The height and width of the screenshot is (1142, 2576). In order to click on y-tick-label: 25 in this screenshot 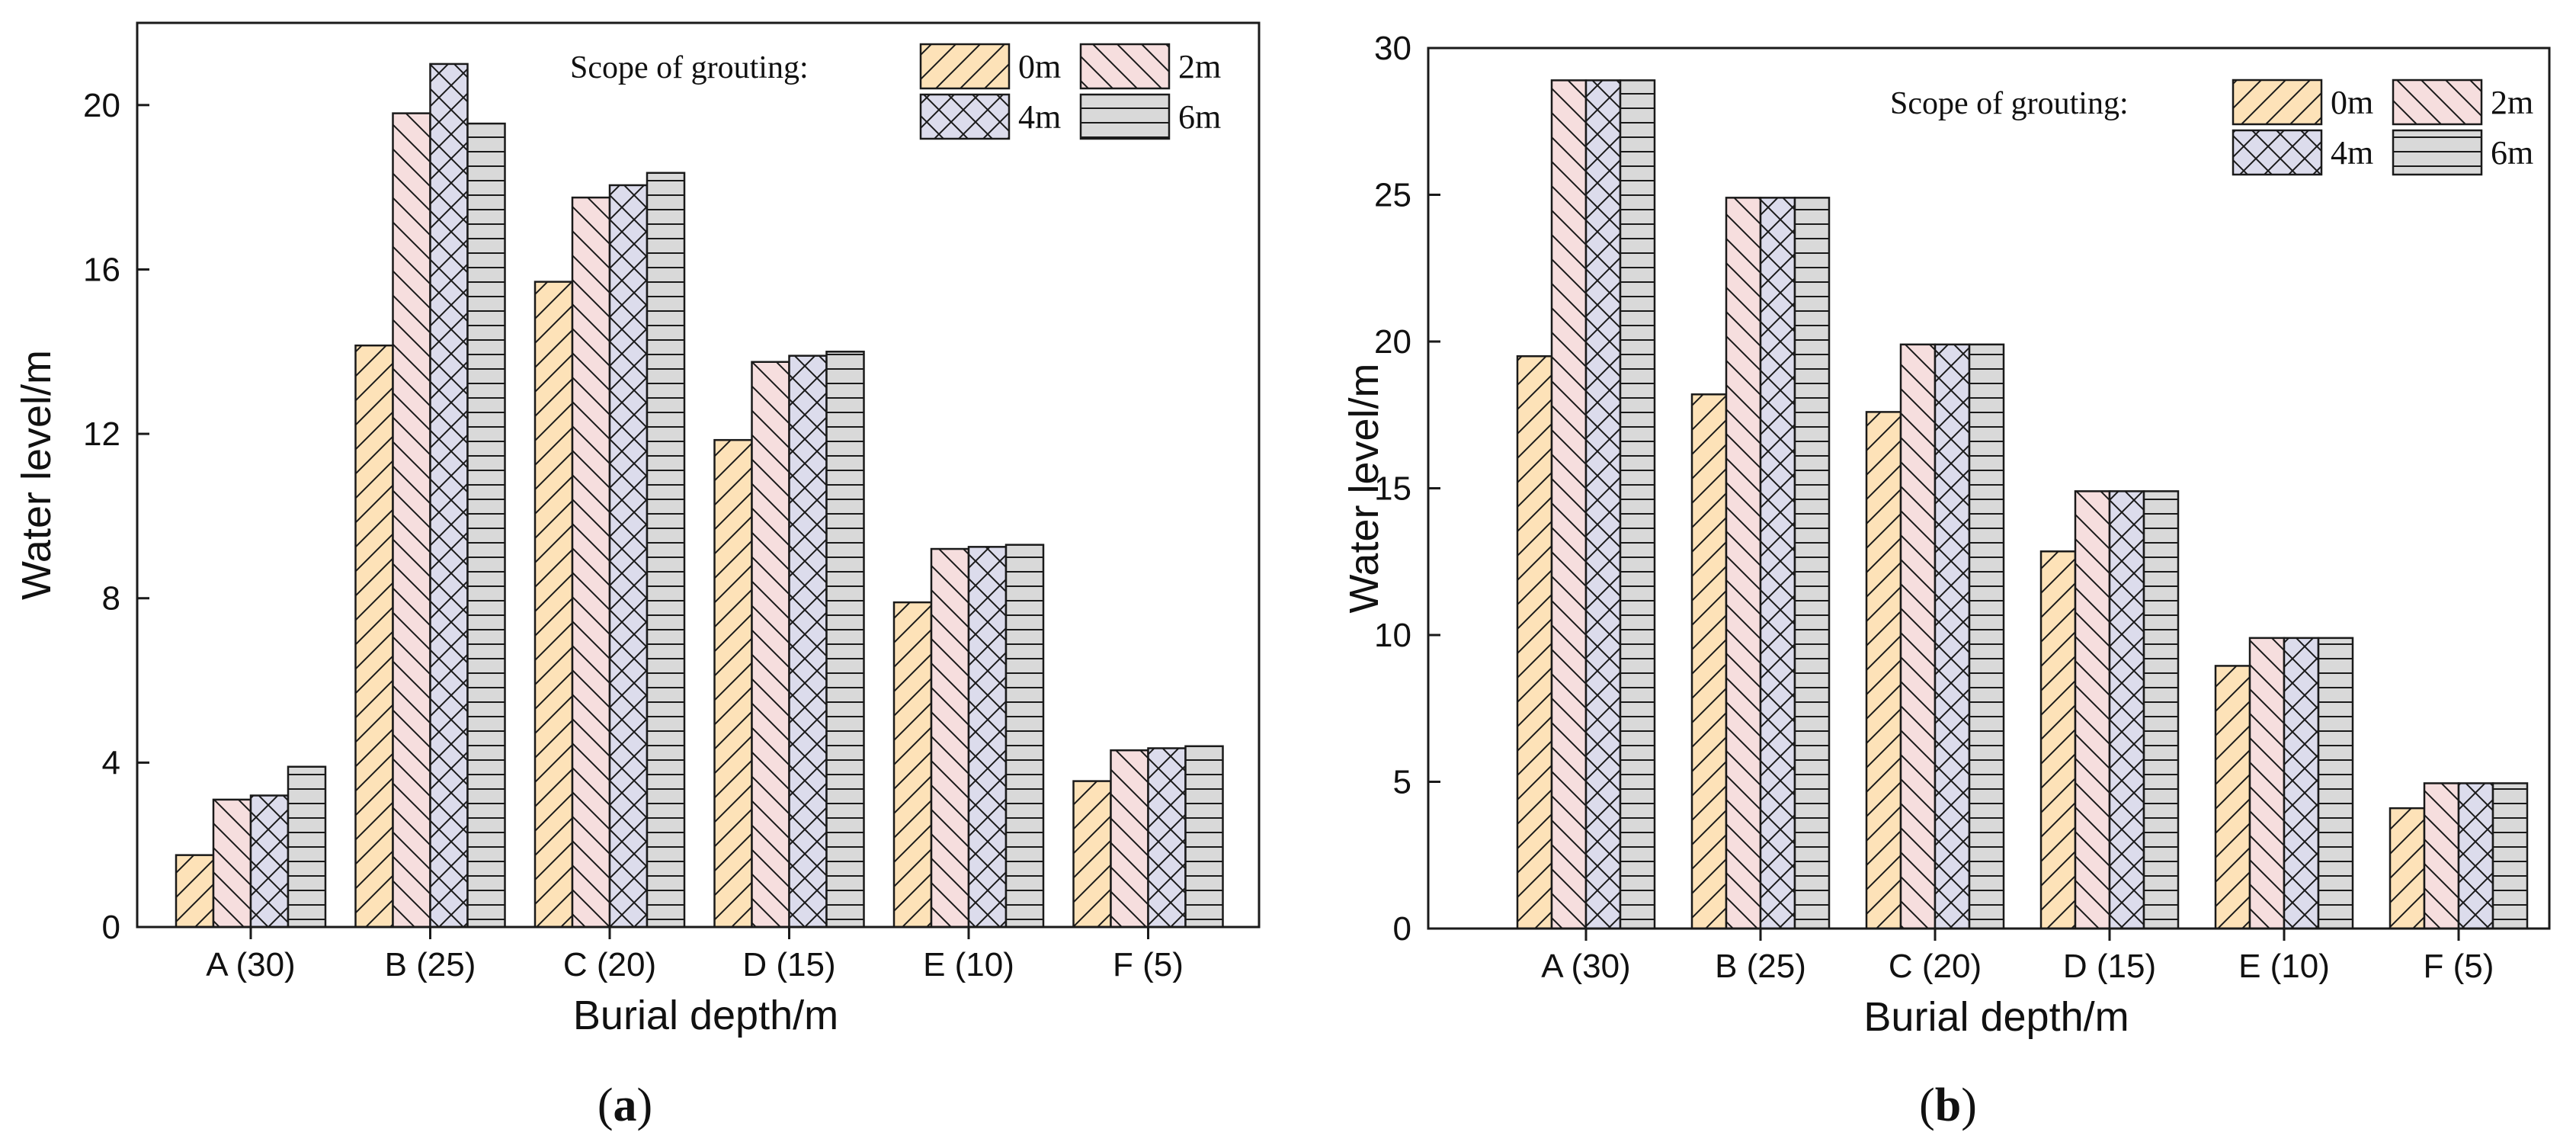, I will do `click(1392, 195)`.